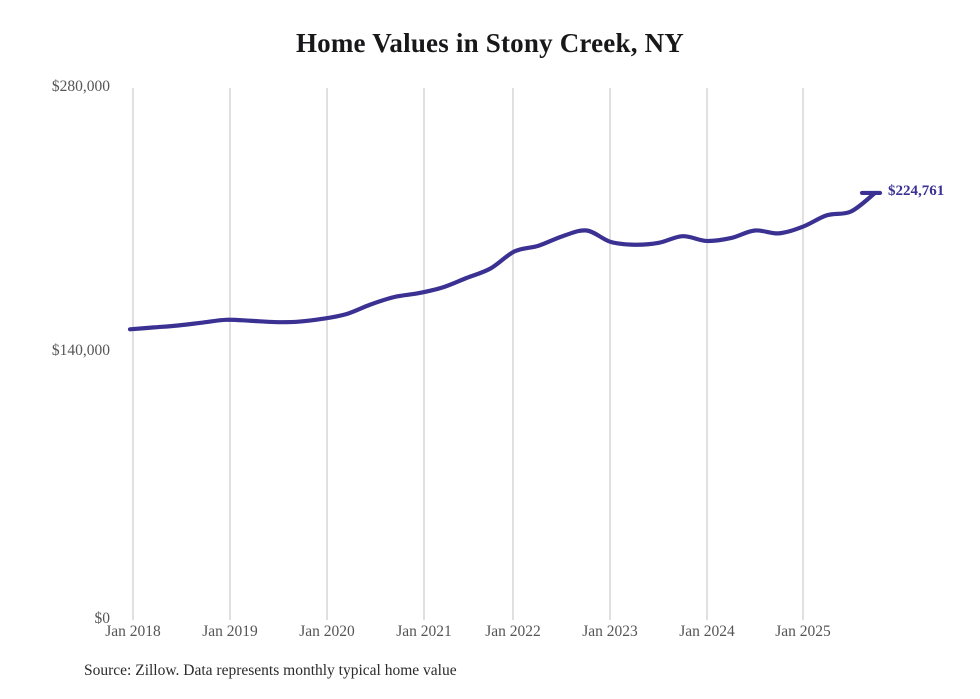 The image size is (980, 699). I want to click on xtick-label-jan-2021: Jan 2021, so click(424, 631).